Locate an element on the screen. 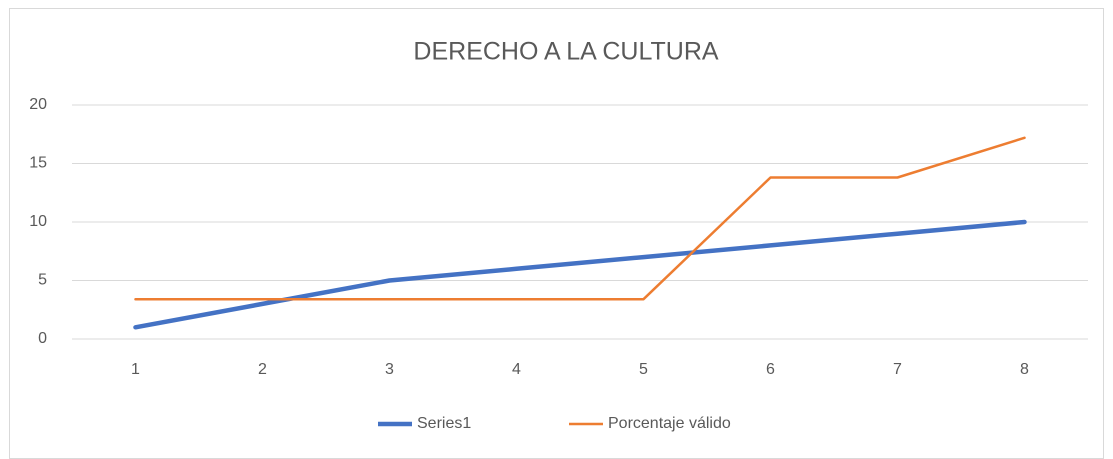  x-tick-label: 1 is located at coordinates (135, 369).